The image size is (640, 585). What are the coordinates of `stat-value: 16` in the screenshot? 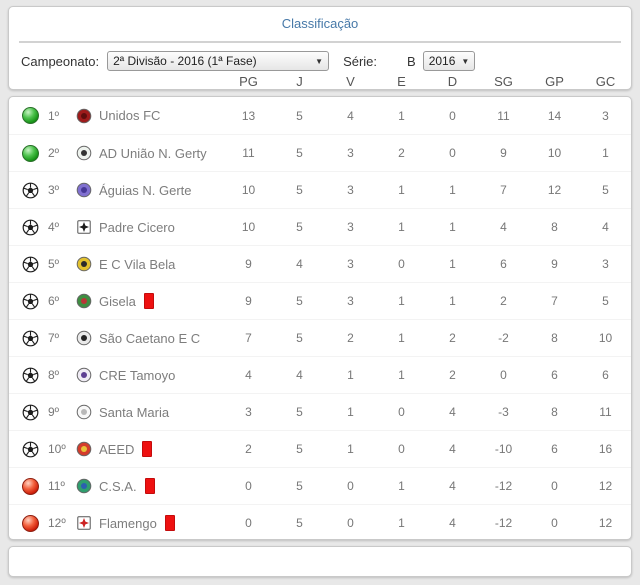 It's located at (605, 449).